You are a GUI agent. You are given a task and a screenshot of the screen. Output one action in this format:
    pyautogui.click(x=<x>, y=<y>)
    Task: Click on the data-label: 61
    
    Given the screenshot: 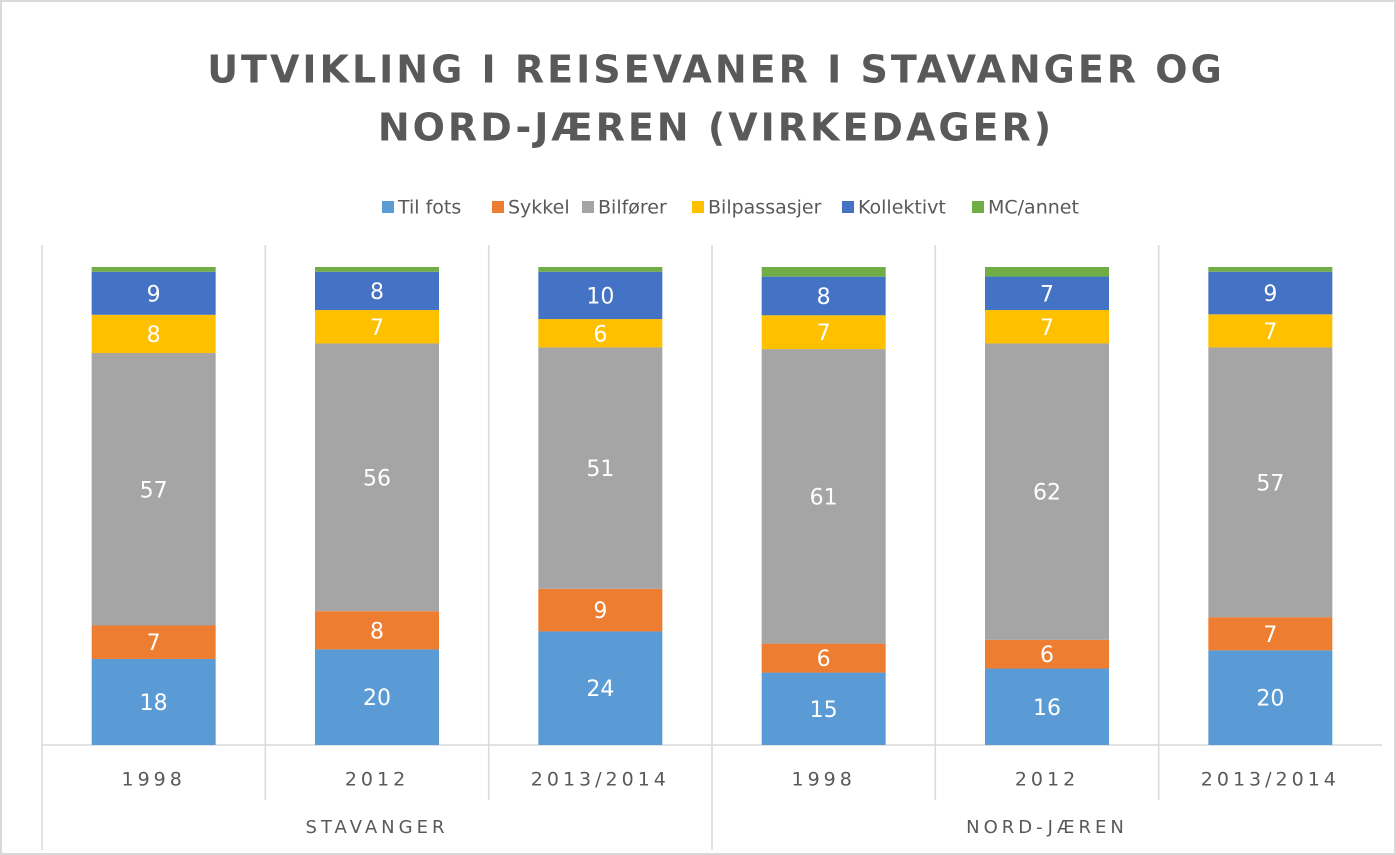 What is the action you would take?
    pyautogui.click(x=824, y=497)
    